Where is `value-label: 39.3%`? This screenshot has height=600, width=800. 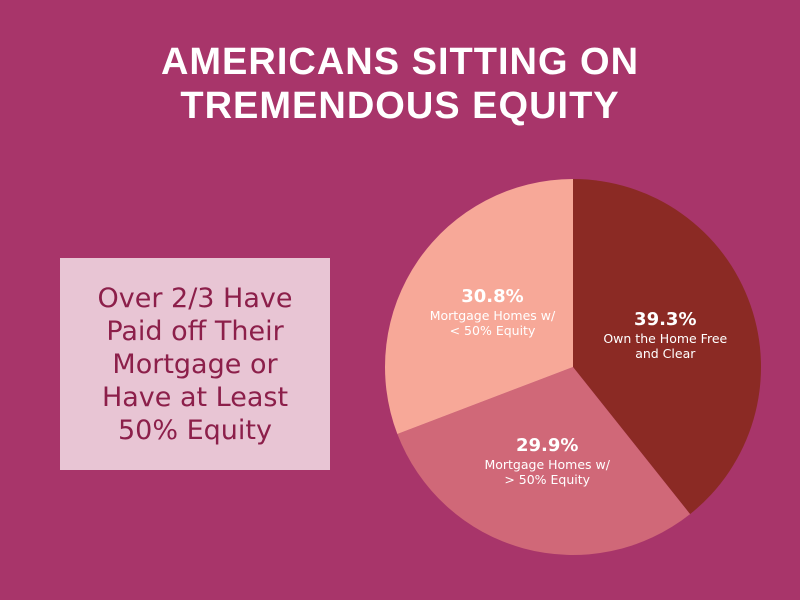 value-label: 39.3% is located at coordinates (665, 319).